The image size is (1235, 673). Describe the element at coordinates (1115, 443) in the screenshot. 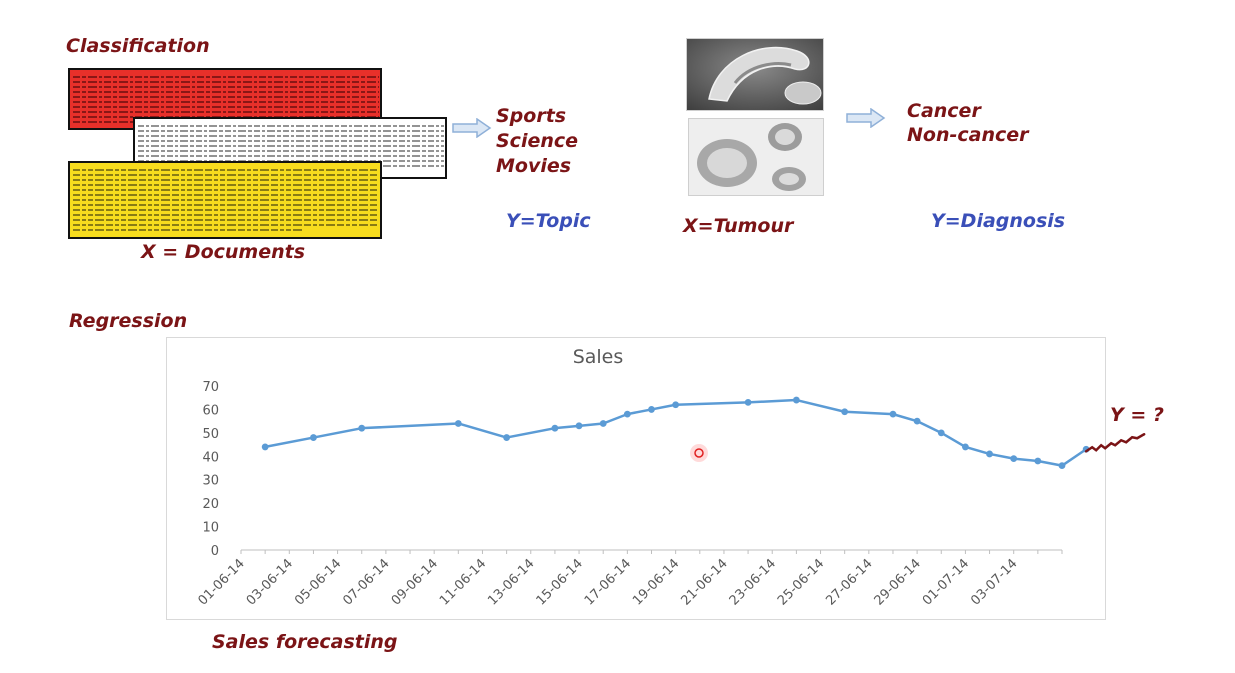

I see `forecast-scribble` at that location.